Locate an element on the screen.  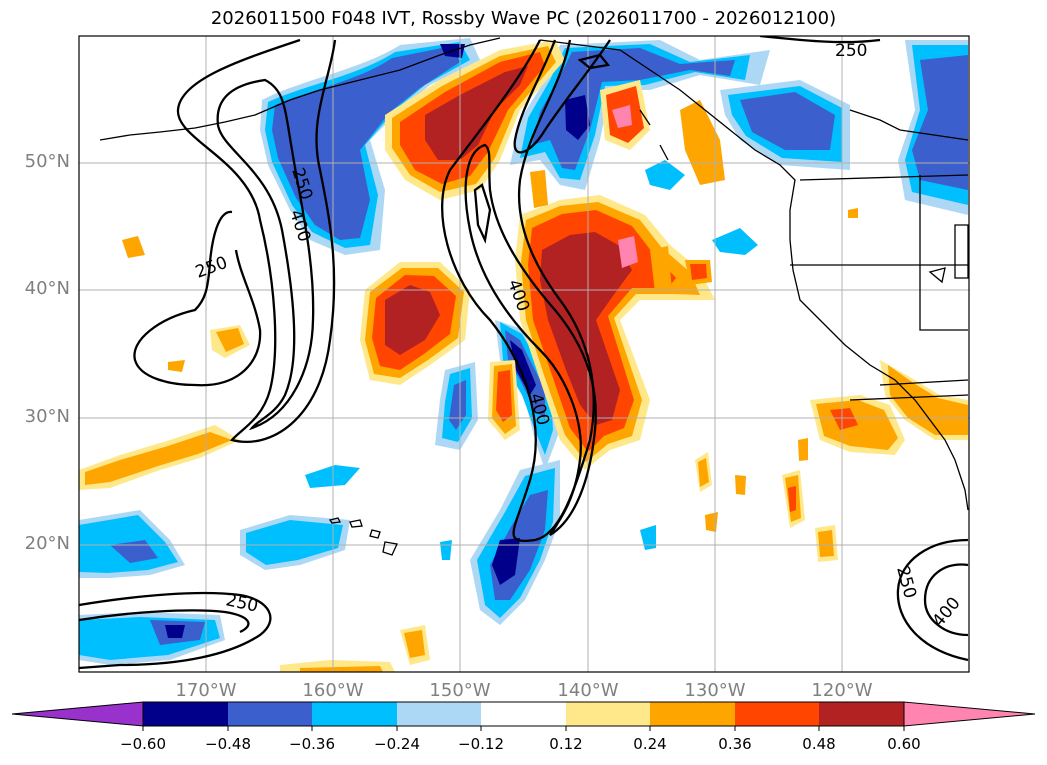
colorbar-tick: 0.60 is located at coordinates (904, 744).